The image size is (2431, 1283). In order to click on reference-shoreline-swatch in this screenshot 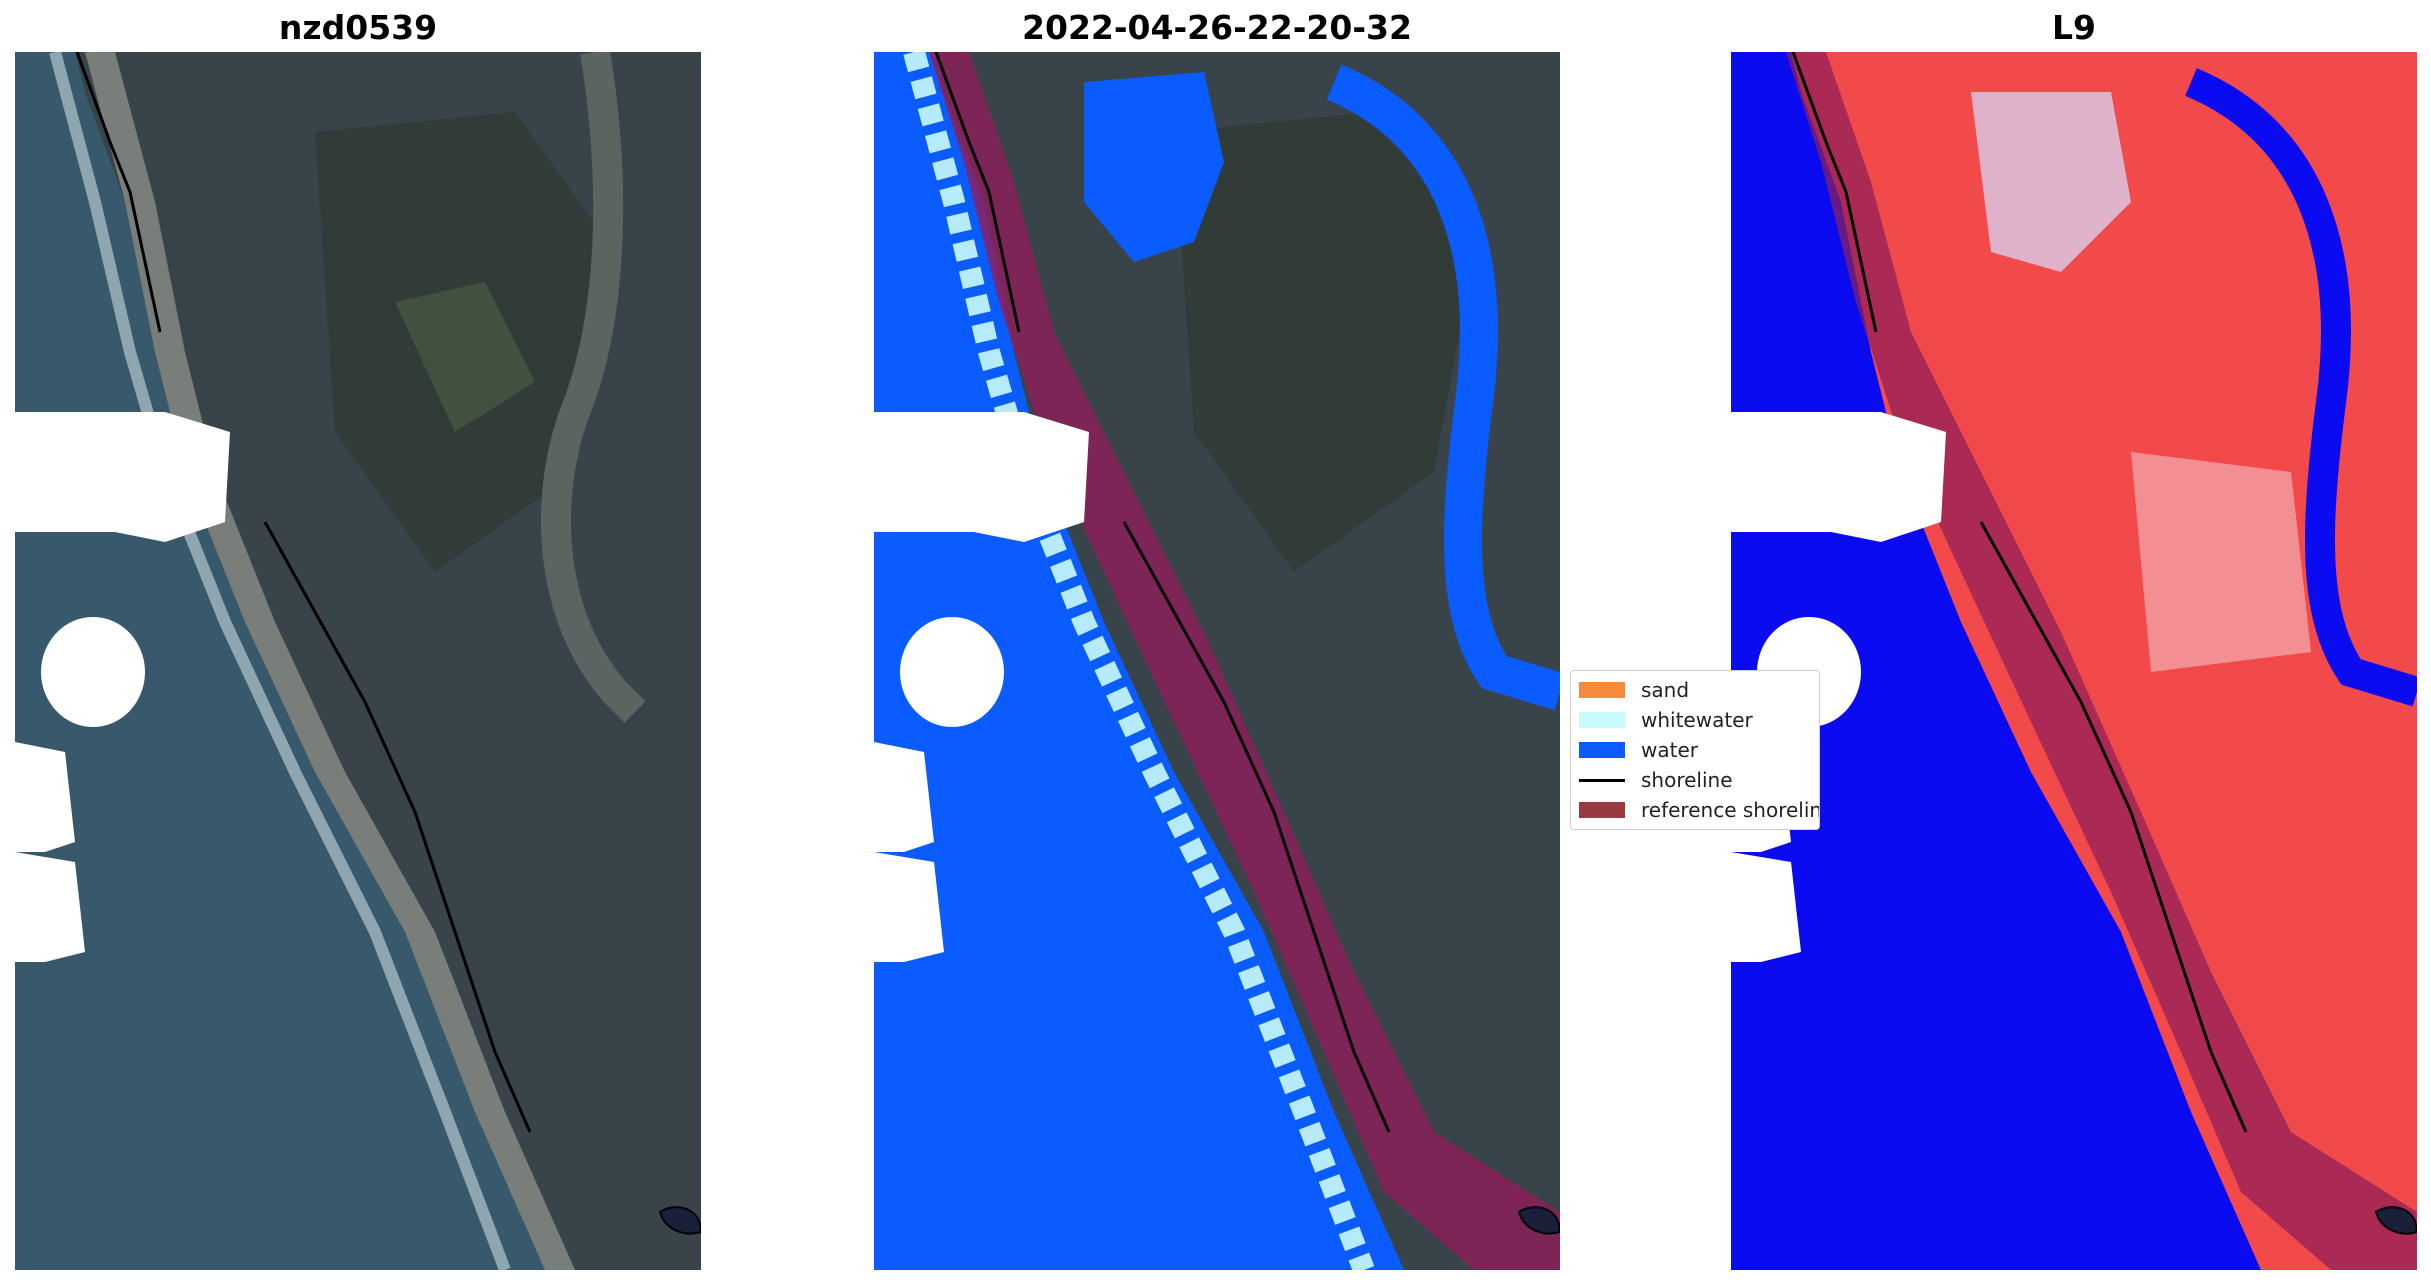, I will do `click(1602, 810)`.